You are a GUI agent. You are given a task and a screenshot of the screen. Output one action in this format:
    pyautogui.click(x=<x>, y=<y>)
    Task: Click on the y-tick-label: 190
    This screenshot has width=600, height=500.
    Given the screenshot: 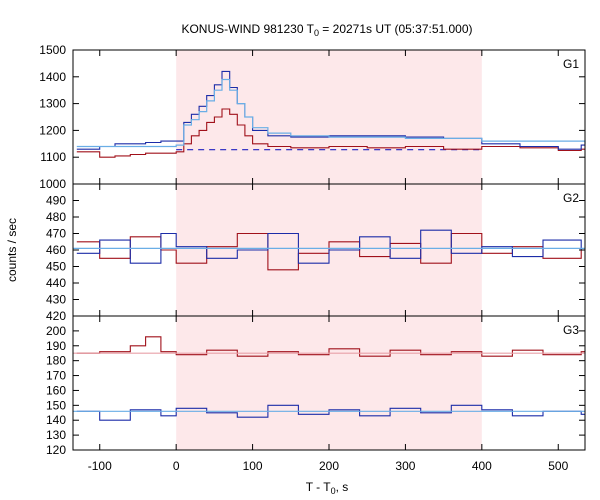 What is the action you would take?
    pyautogui.click(x=56, y=346)
    